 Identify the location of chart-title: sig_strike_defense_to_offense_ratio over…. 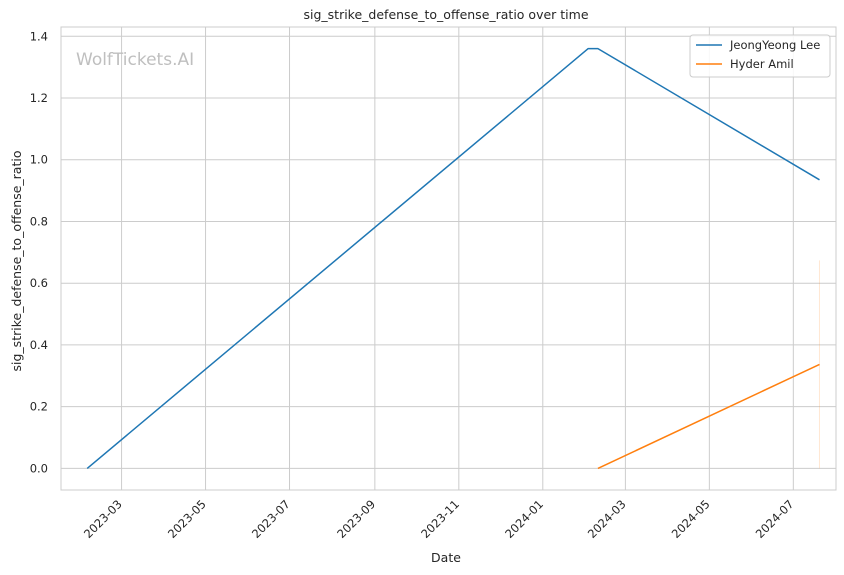
(445, 14).